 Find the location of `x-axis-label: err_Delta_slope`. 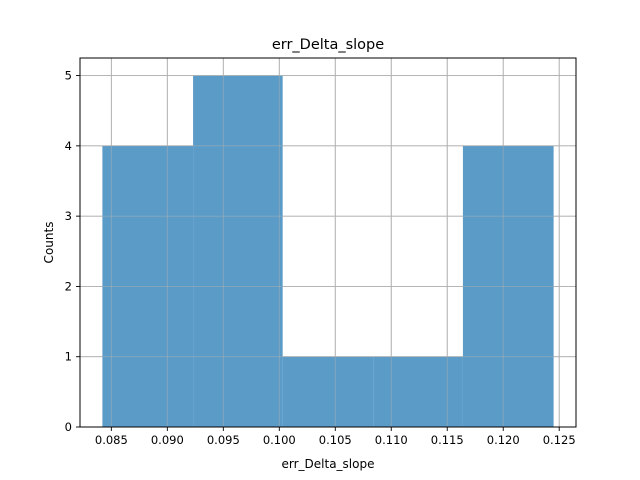

x-axis-label: err_Delta_slope is located at coordinates (328, 464).